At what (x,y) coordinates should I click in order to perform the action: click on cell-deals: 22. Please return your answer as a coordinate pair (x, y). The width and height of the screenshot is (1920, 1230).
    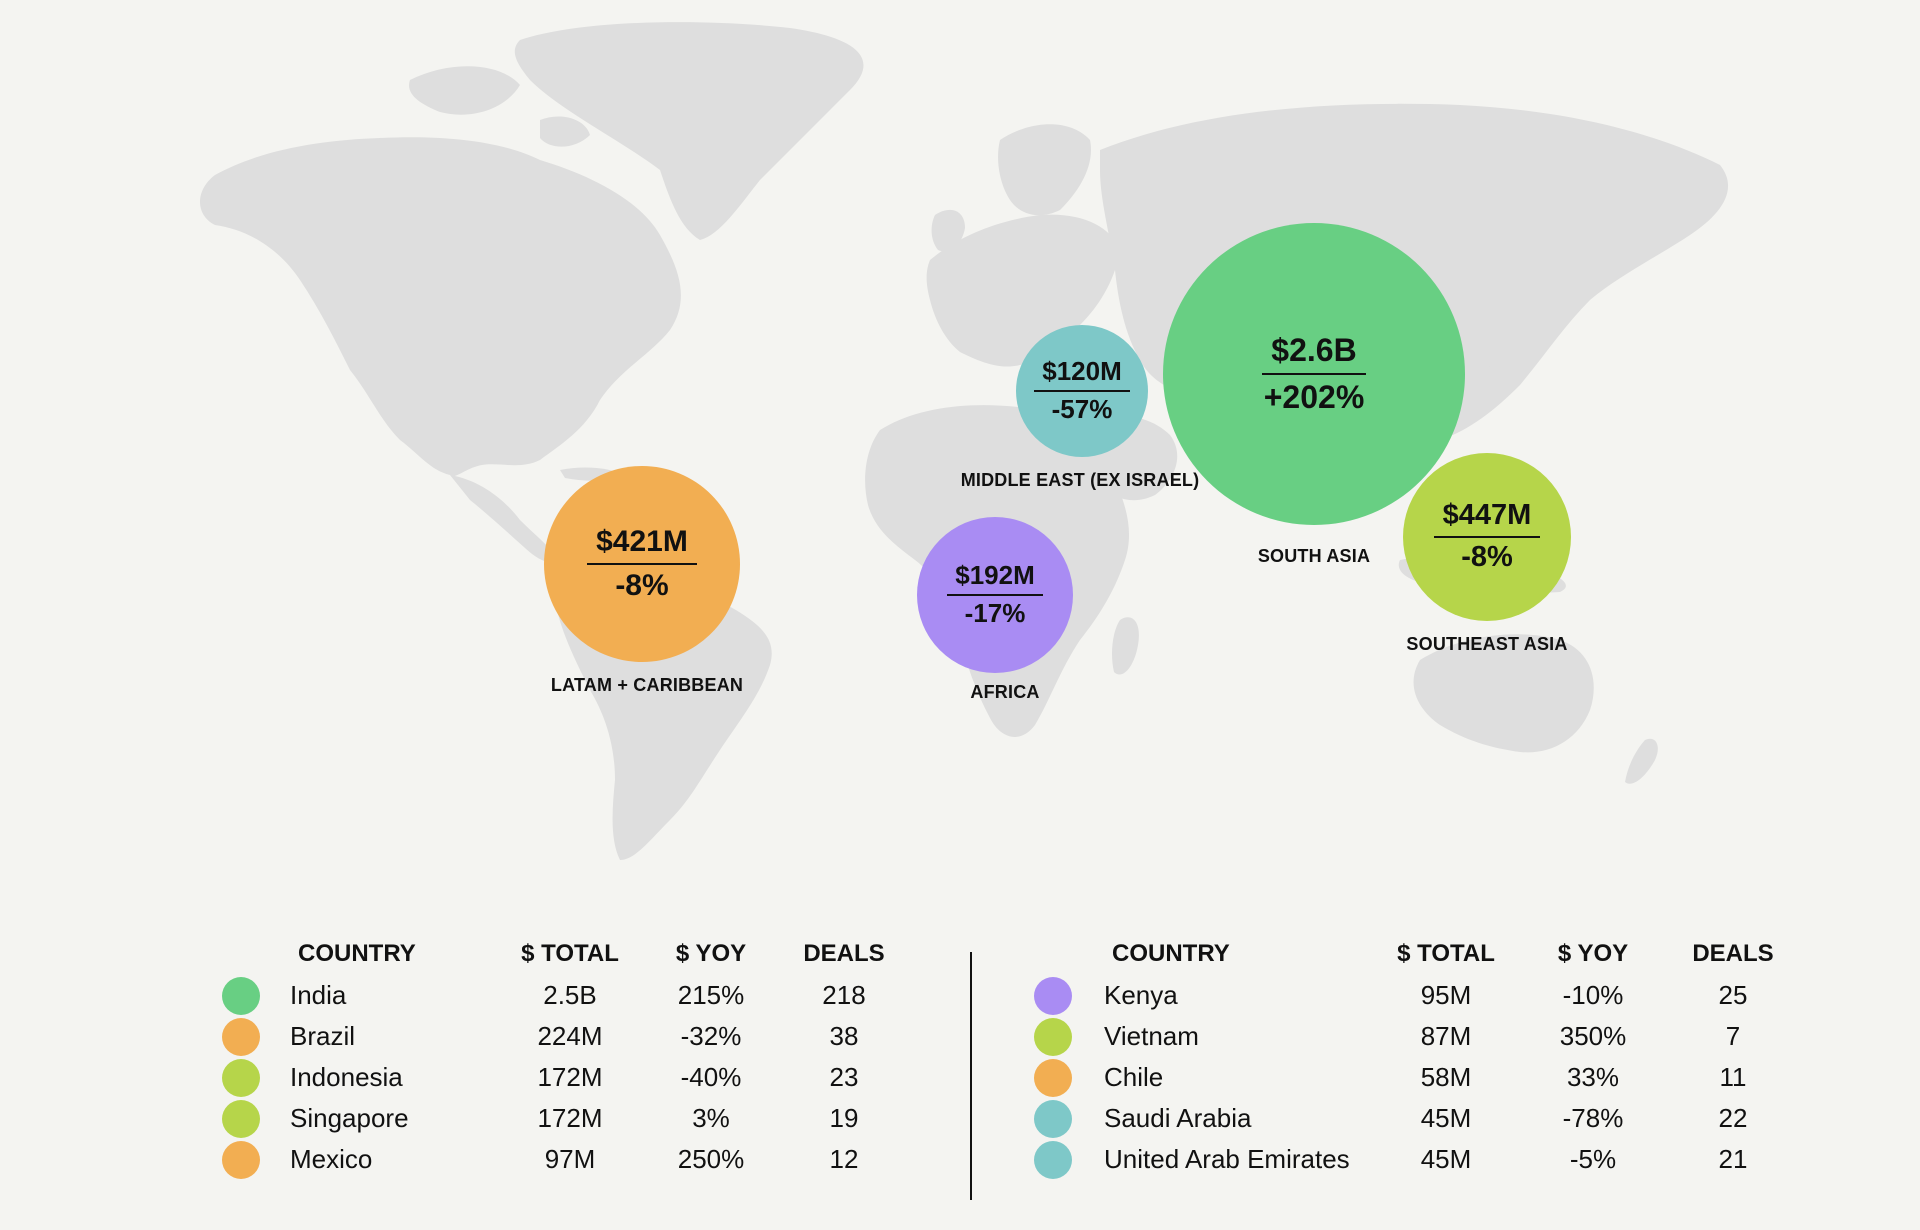
    Looking at the image, I should click on (1733, 1118).